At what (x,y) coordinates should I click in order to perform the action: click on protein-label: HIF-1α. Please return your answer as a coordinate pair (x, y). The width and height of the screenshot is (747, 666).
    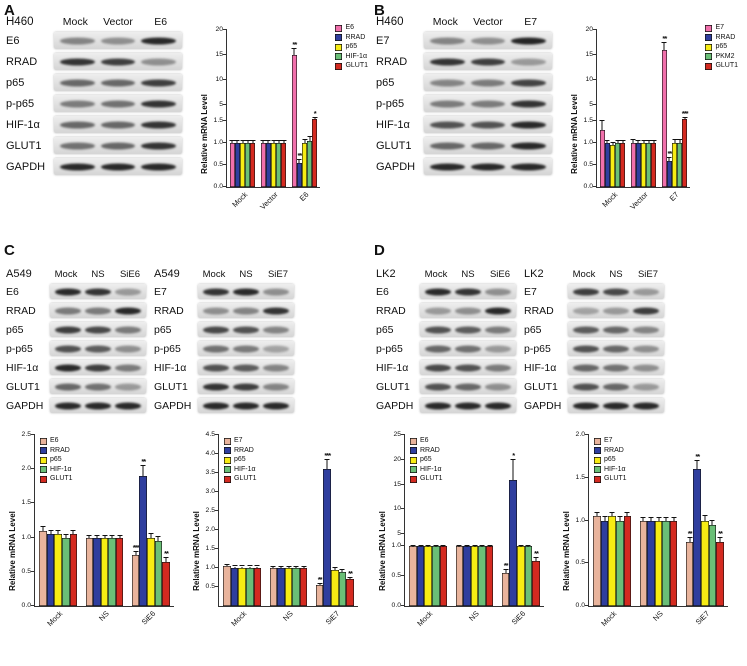
    Looking at the image, I should click on (392, 367).